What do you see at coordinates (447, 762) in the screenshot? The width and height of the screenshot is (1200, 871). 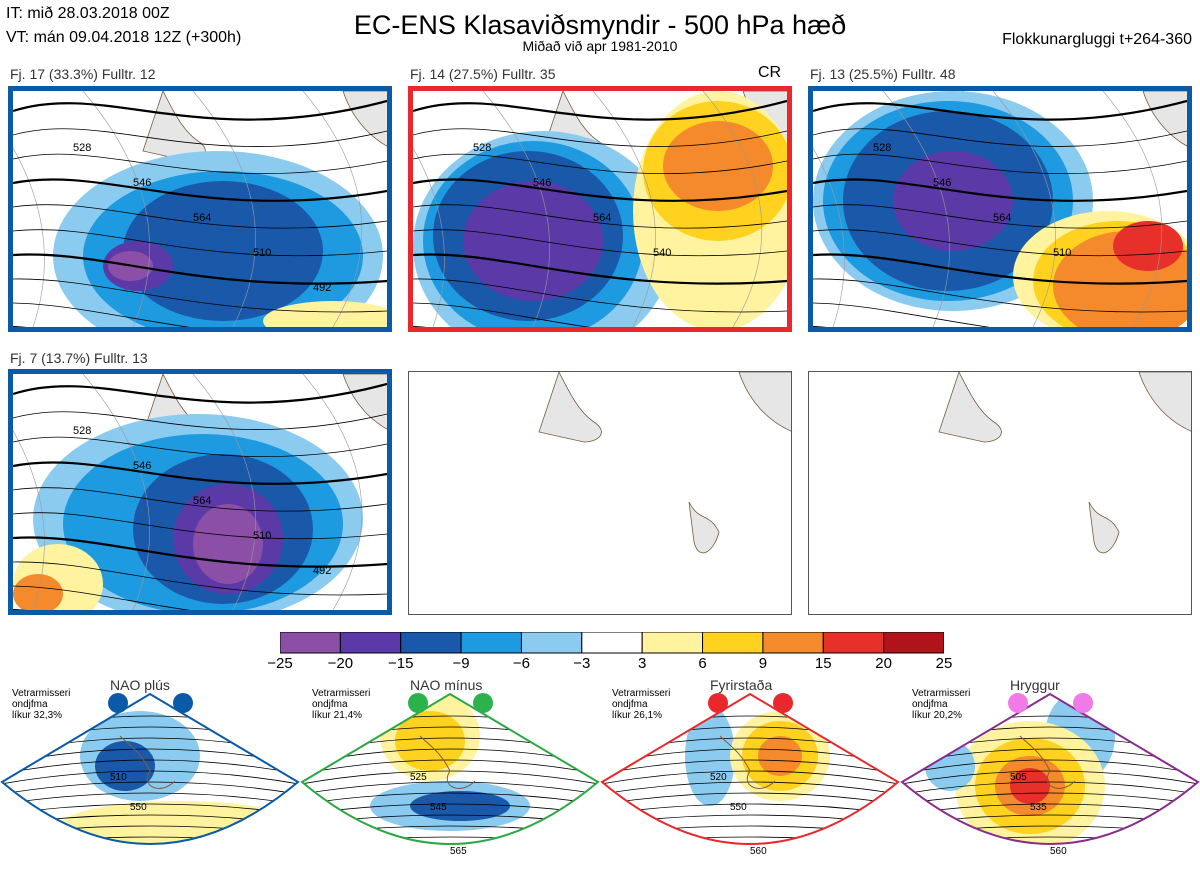 I see `coastline` at bounding box center [447, 762].